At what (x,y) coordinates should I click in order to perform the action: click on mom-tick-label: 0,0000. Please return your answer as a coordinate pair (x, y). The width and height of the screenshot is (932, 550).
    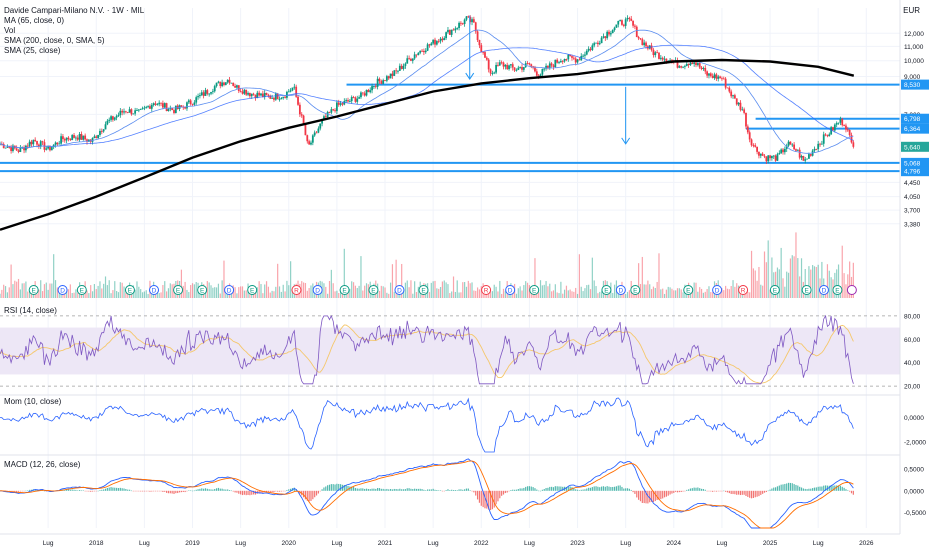
    Looking at the image, I should click on (914, 418).